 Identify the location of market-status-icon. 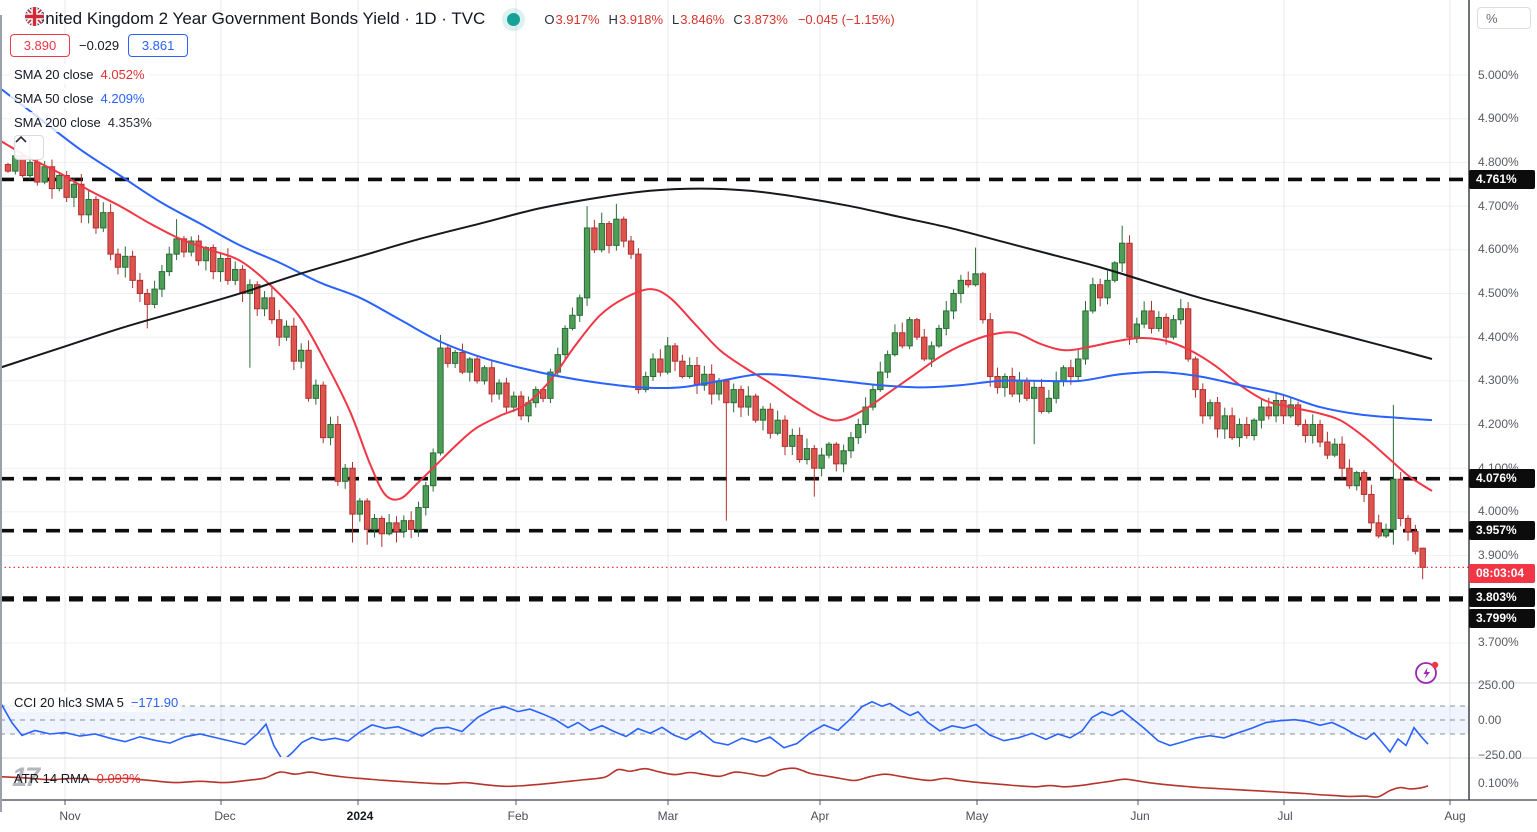
(514, 19).